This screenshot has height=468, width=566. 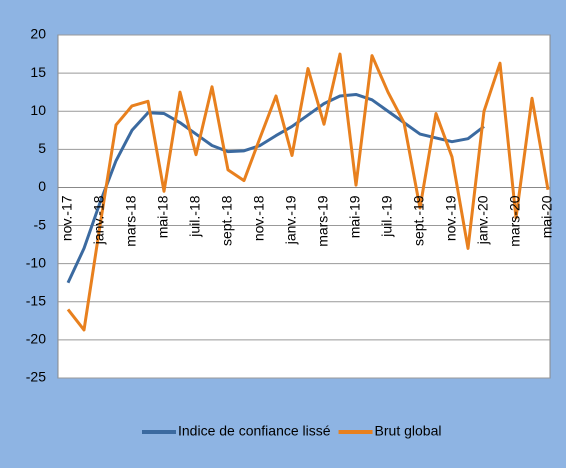 I want to click on y-tick-label: 20, so click(x=38, y=34).